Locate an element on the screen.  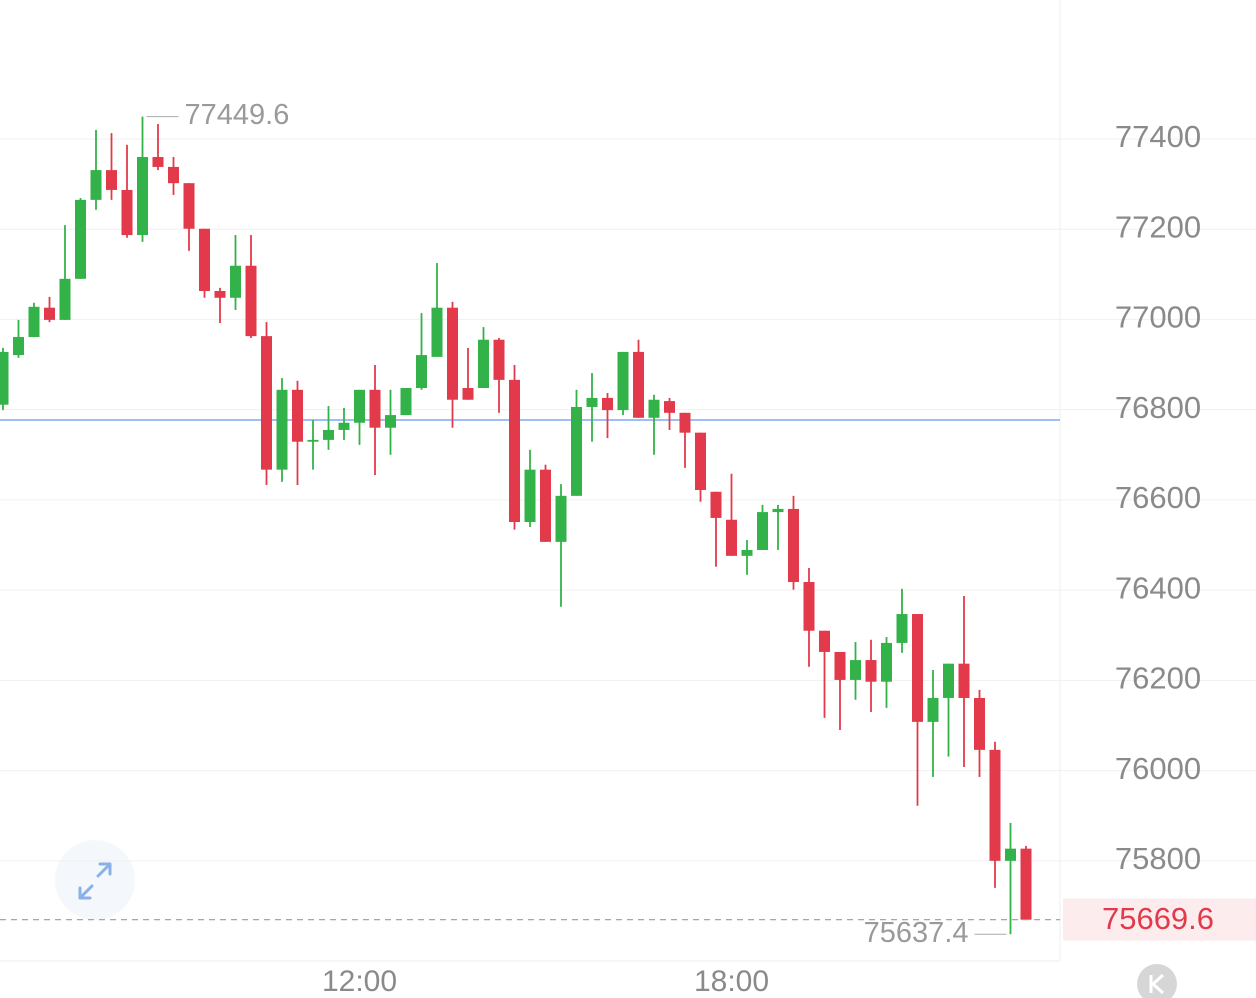
min-label: 75637.4 is located at coordinates (916, 933).